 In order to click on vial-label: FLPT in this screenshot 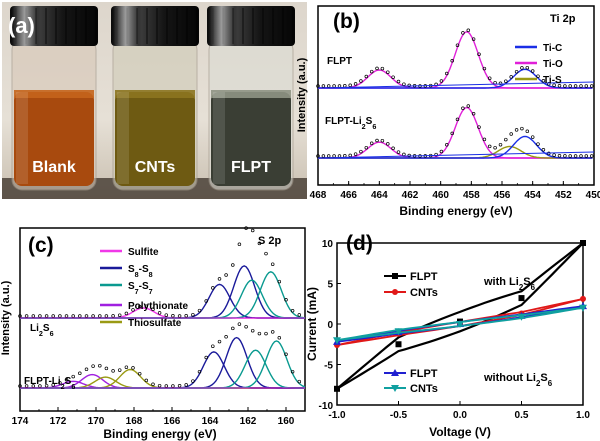, I will do `click(251, 167)`.